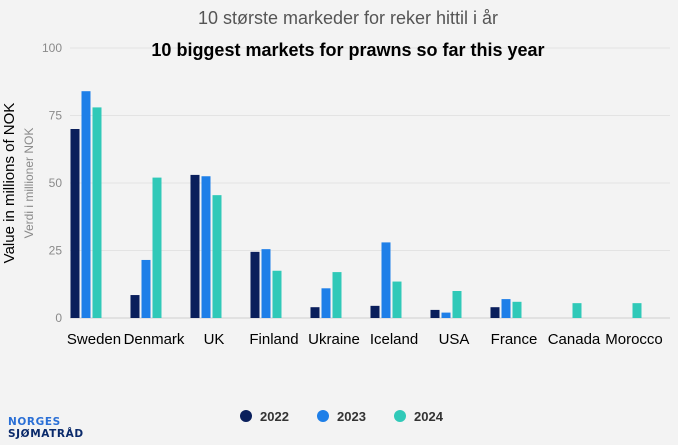 This screenshot has width=678, height=445. Describe the element at coordinates (351, 416) in the screenshot. I see `legend-label-2023: 2023` at that location.